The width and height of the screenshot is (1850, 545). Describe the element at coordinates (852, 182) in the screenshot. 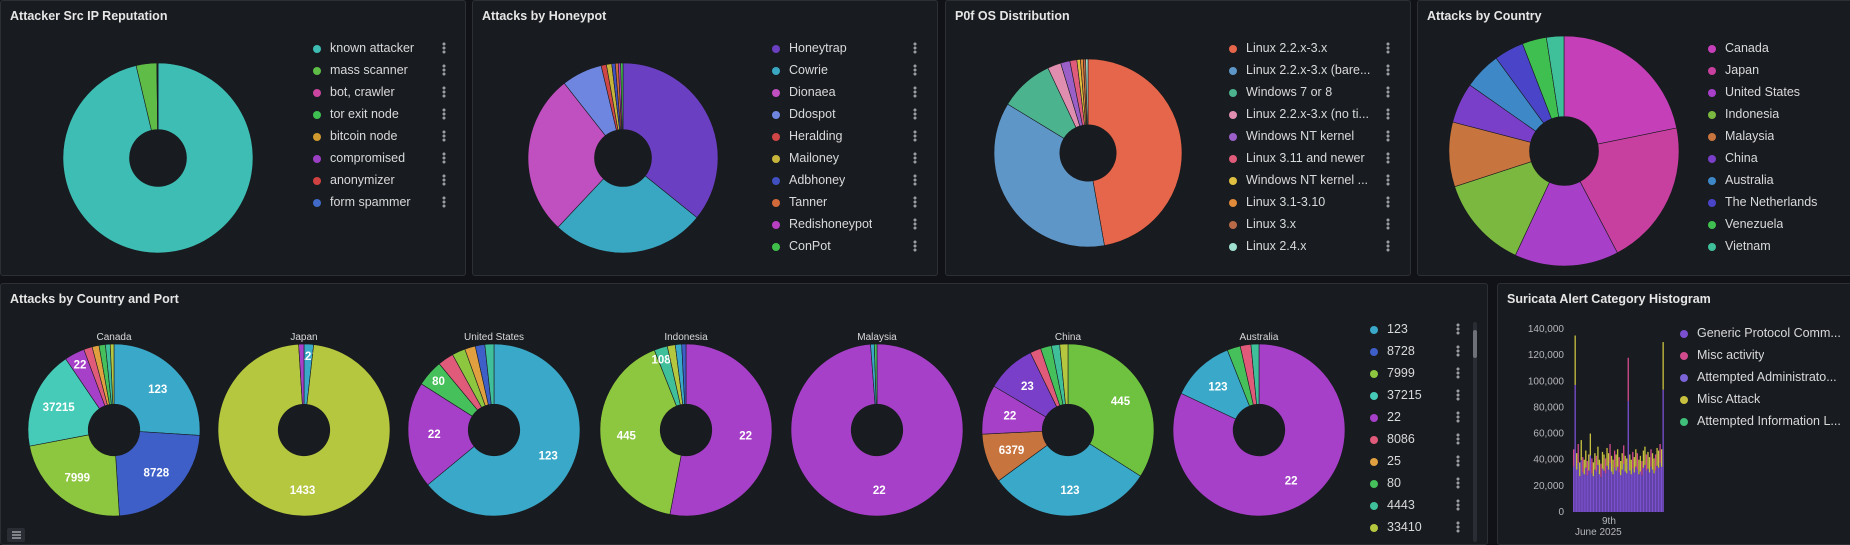

I see `legend-item-adbhoney: Adbhoney` at that location.